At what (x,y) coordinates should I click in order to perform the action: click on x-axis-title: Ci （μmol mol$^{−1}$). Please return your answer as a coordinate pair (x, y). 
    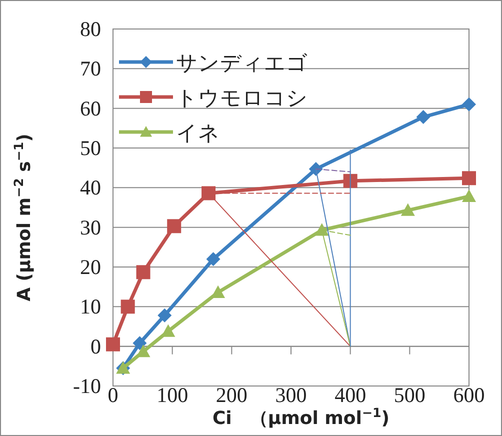
    Looking at the image, I should click on (301, 416).